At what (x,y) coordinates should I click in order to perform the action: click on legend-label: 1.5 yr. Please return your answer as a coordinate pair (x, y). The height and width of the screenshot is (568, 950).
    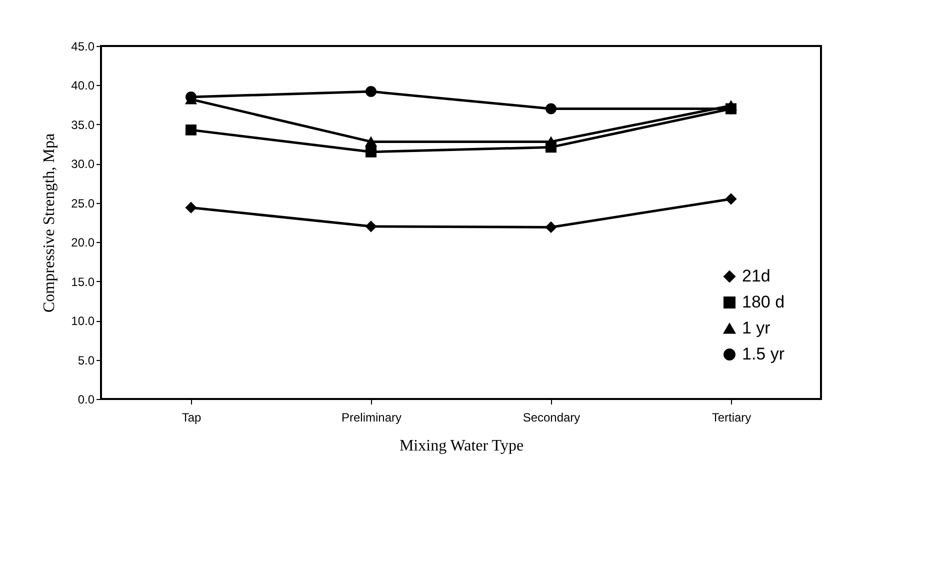
    Looking at the image, I should click on (763, 354).